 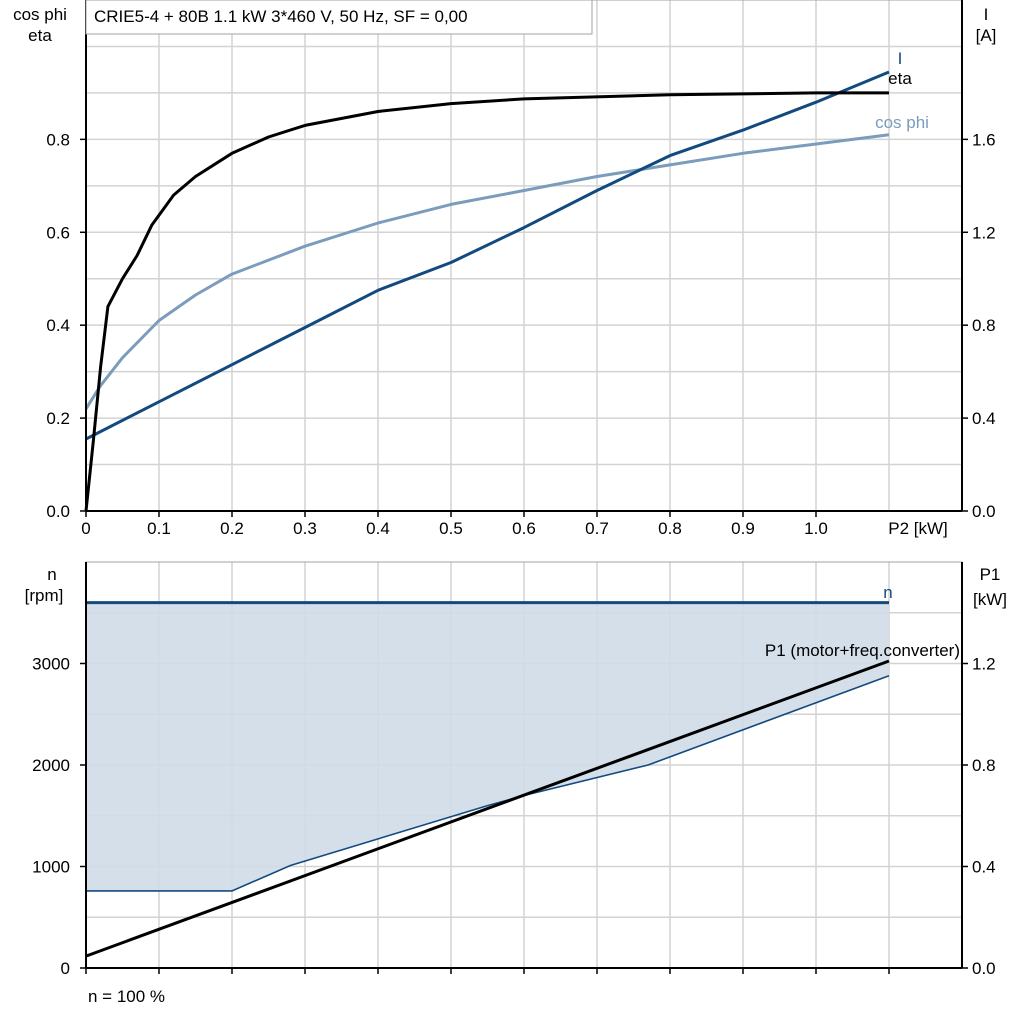 I want to click on top-right-axis-label-2: [A], so click(x=986, y=35).